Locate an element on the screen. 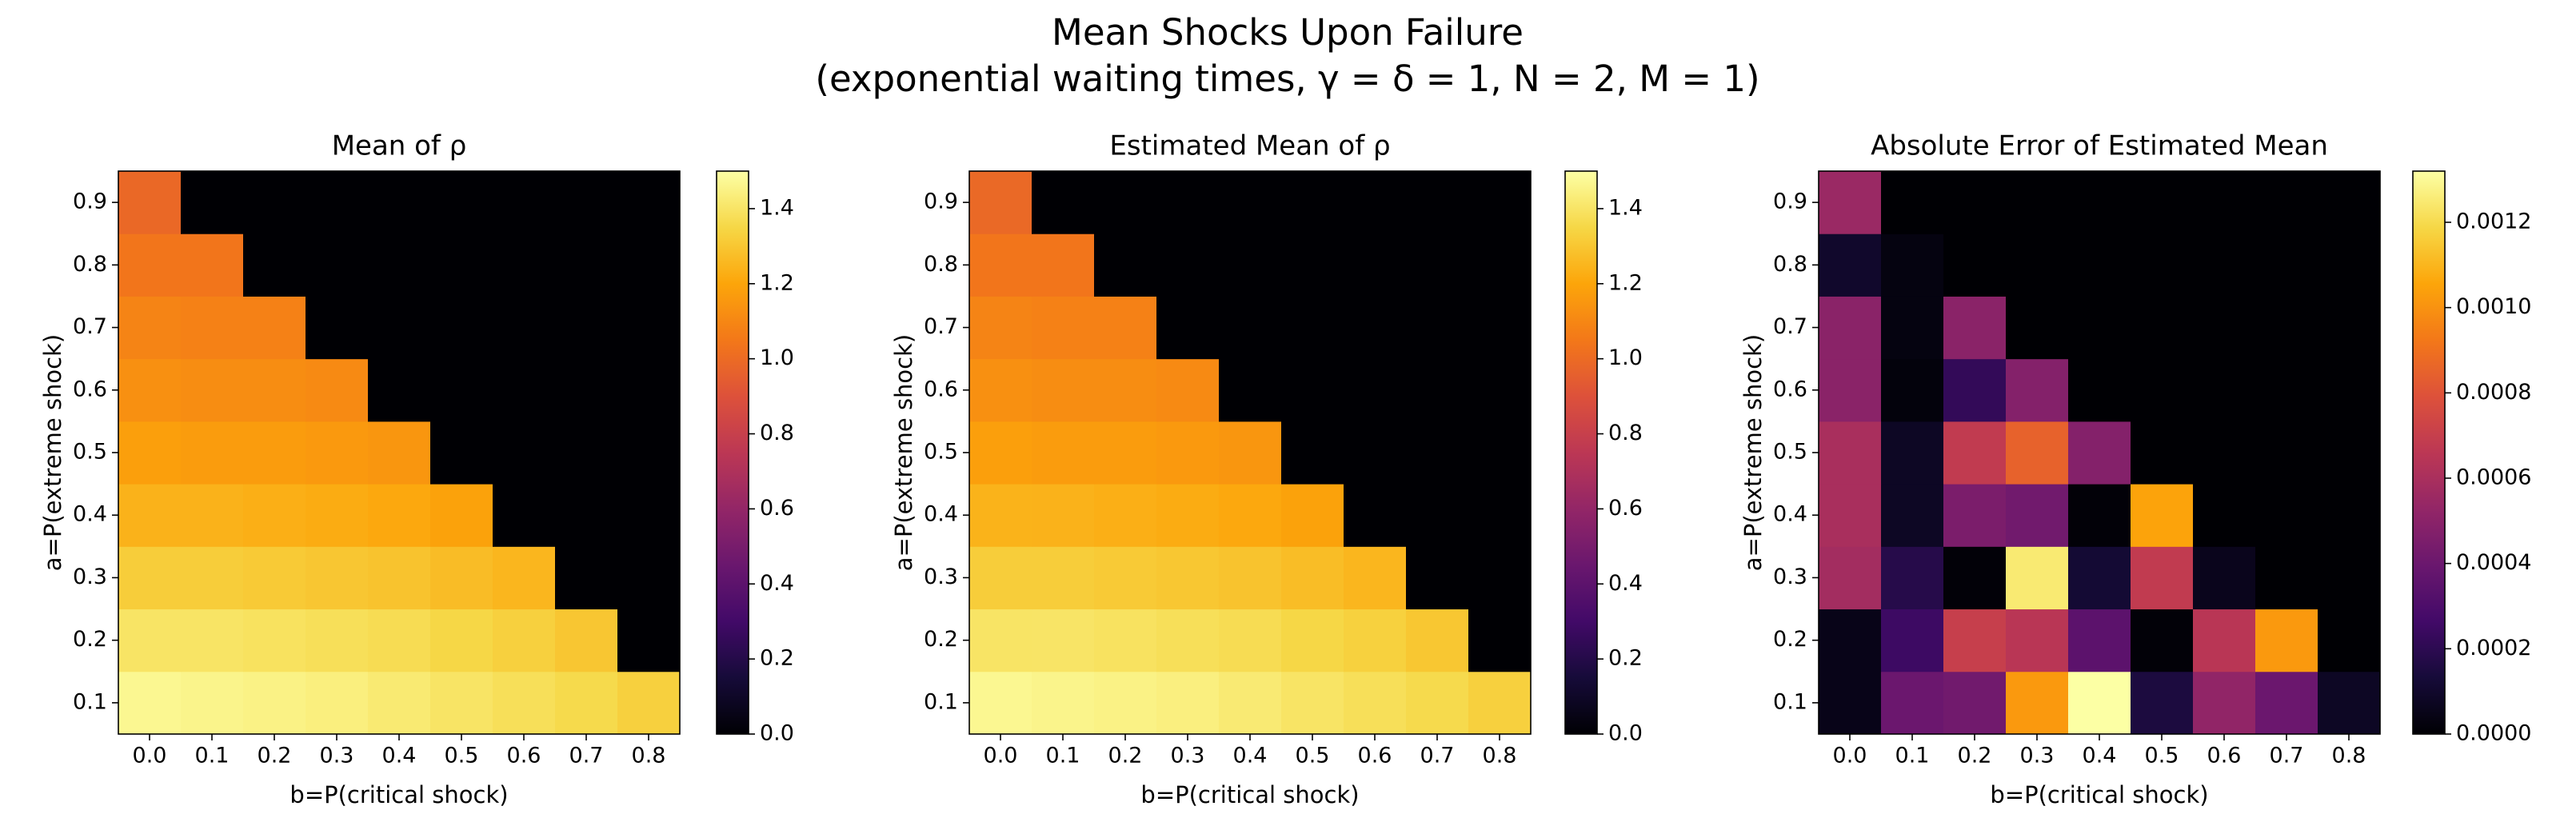 The image size is (2576, 834). colorbar-tick-label: 0.6 is located at coordinates (1626, 508).